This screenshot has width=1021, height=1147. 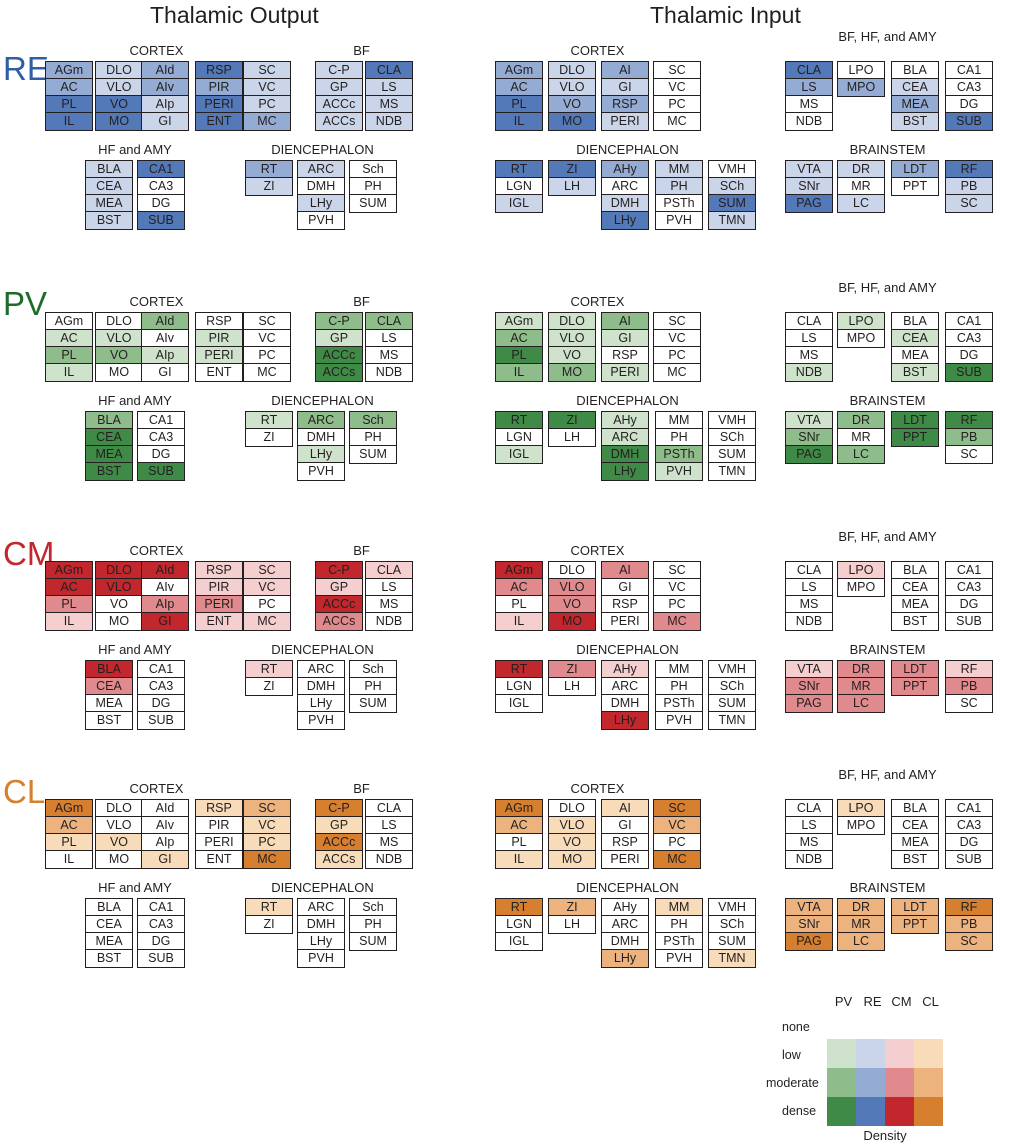 I want to click on region-ms: MS, so click(x=389, y=842).